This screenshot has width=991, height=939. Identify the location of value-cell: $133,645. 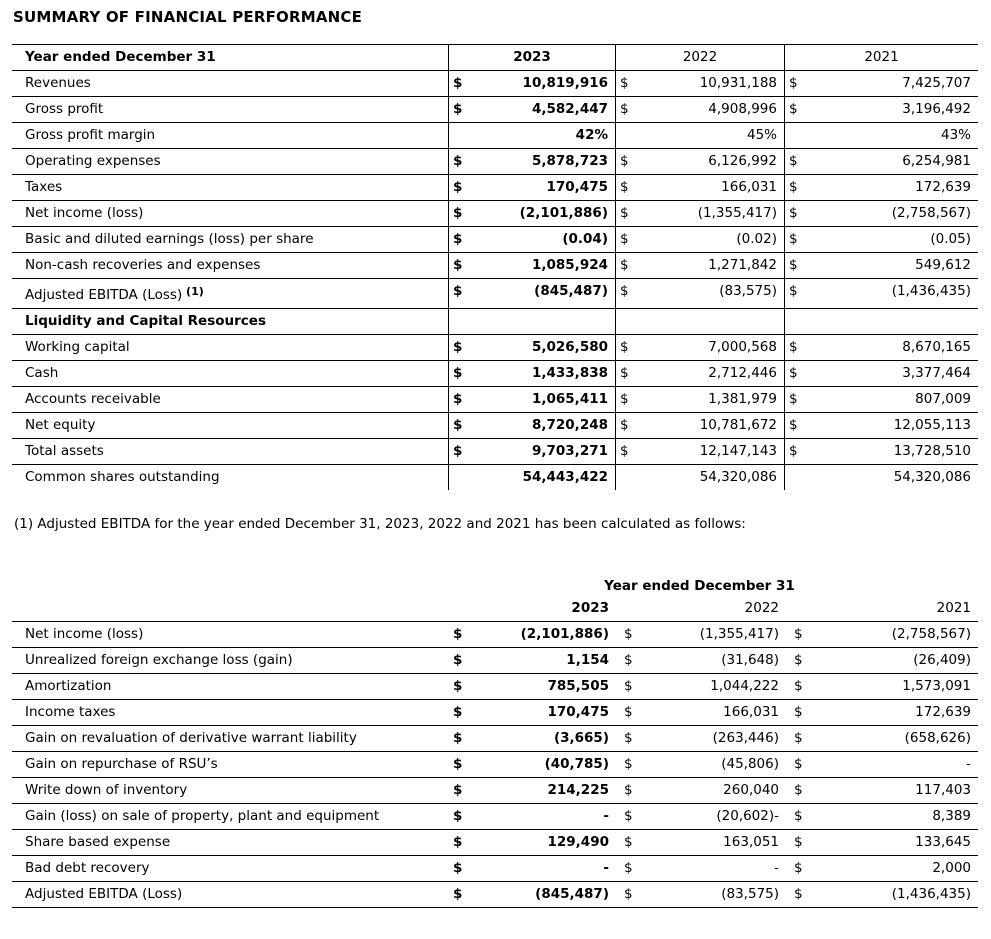
(882, 842).